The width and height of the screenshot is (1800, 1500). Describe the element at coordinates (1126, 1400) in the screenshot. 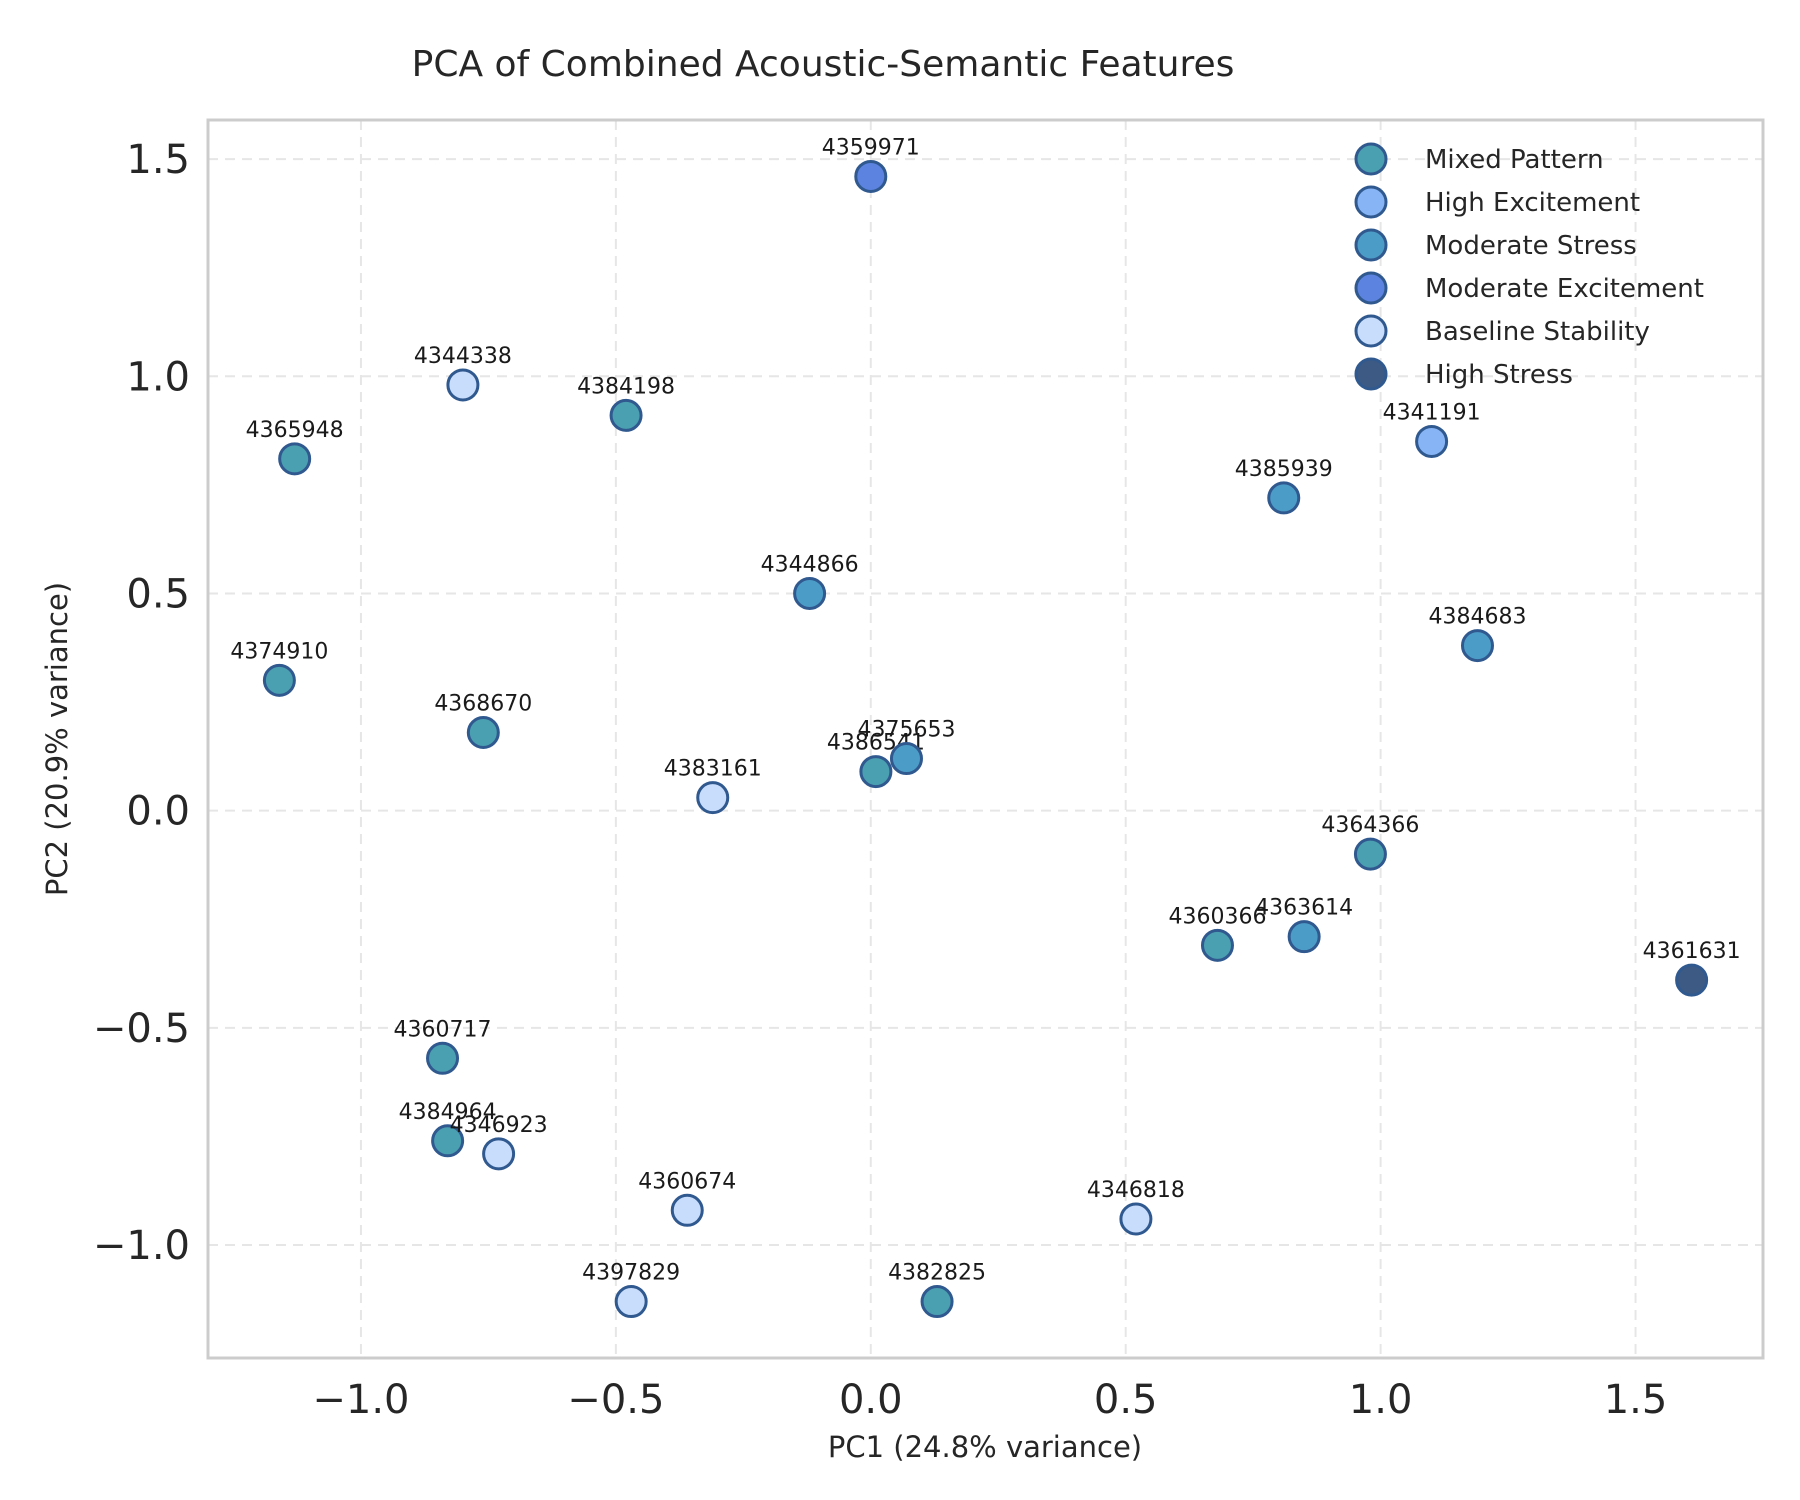

I see `x-tick-label: 0.5` at that location.